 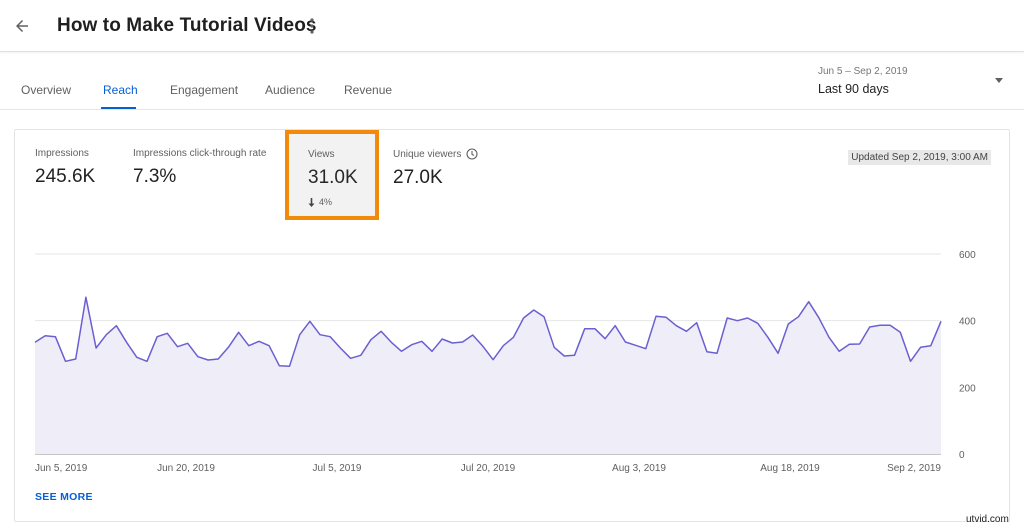 I want to click on metric-unique-viewers: Unique viewers 27.0K, so click(x=435, y=168).